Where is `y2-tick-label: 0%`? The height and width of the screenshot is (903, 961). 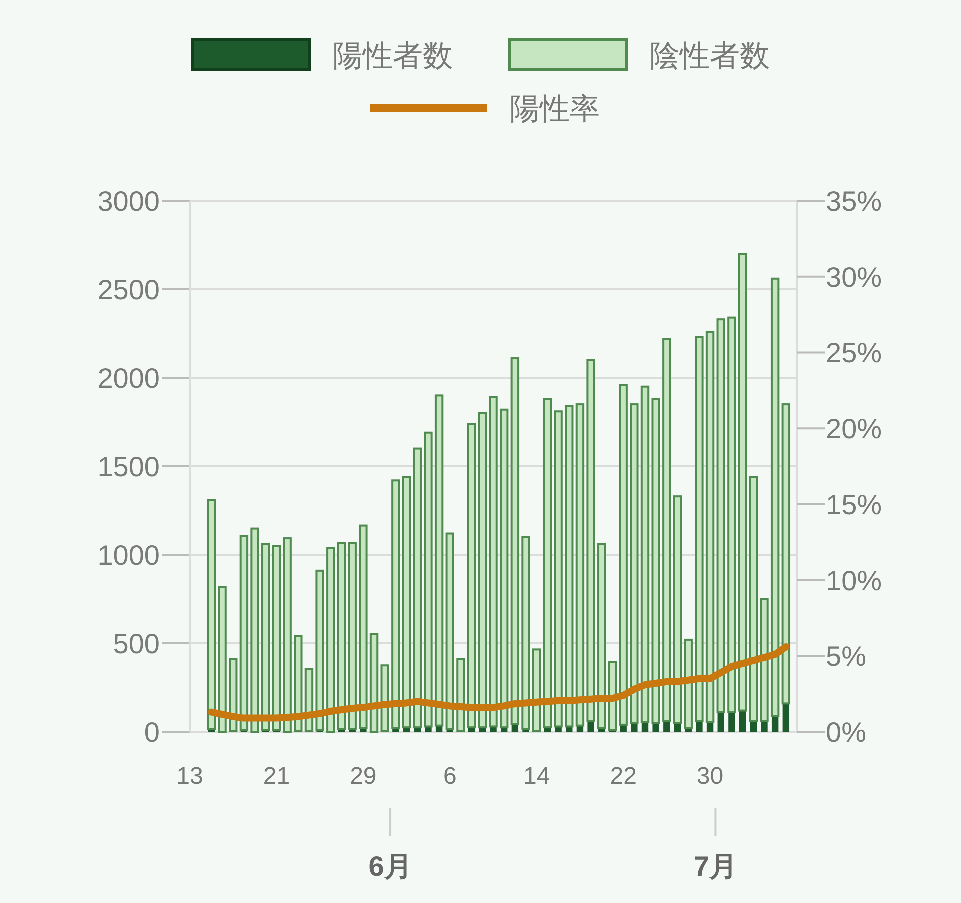 y2-tick-label: 0% is located at coordinates (846, 732).